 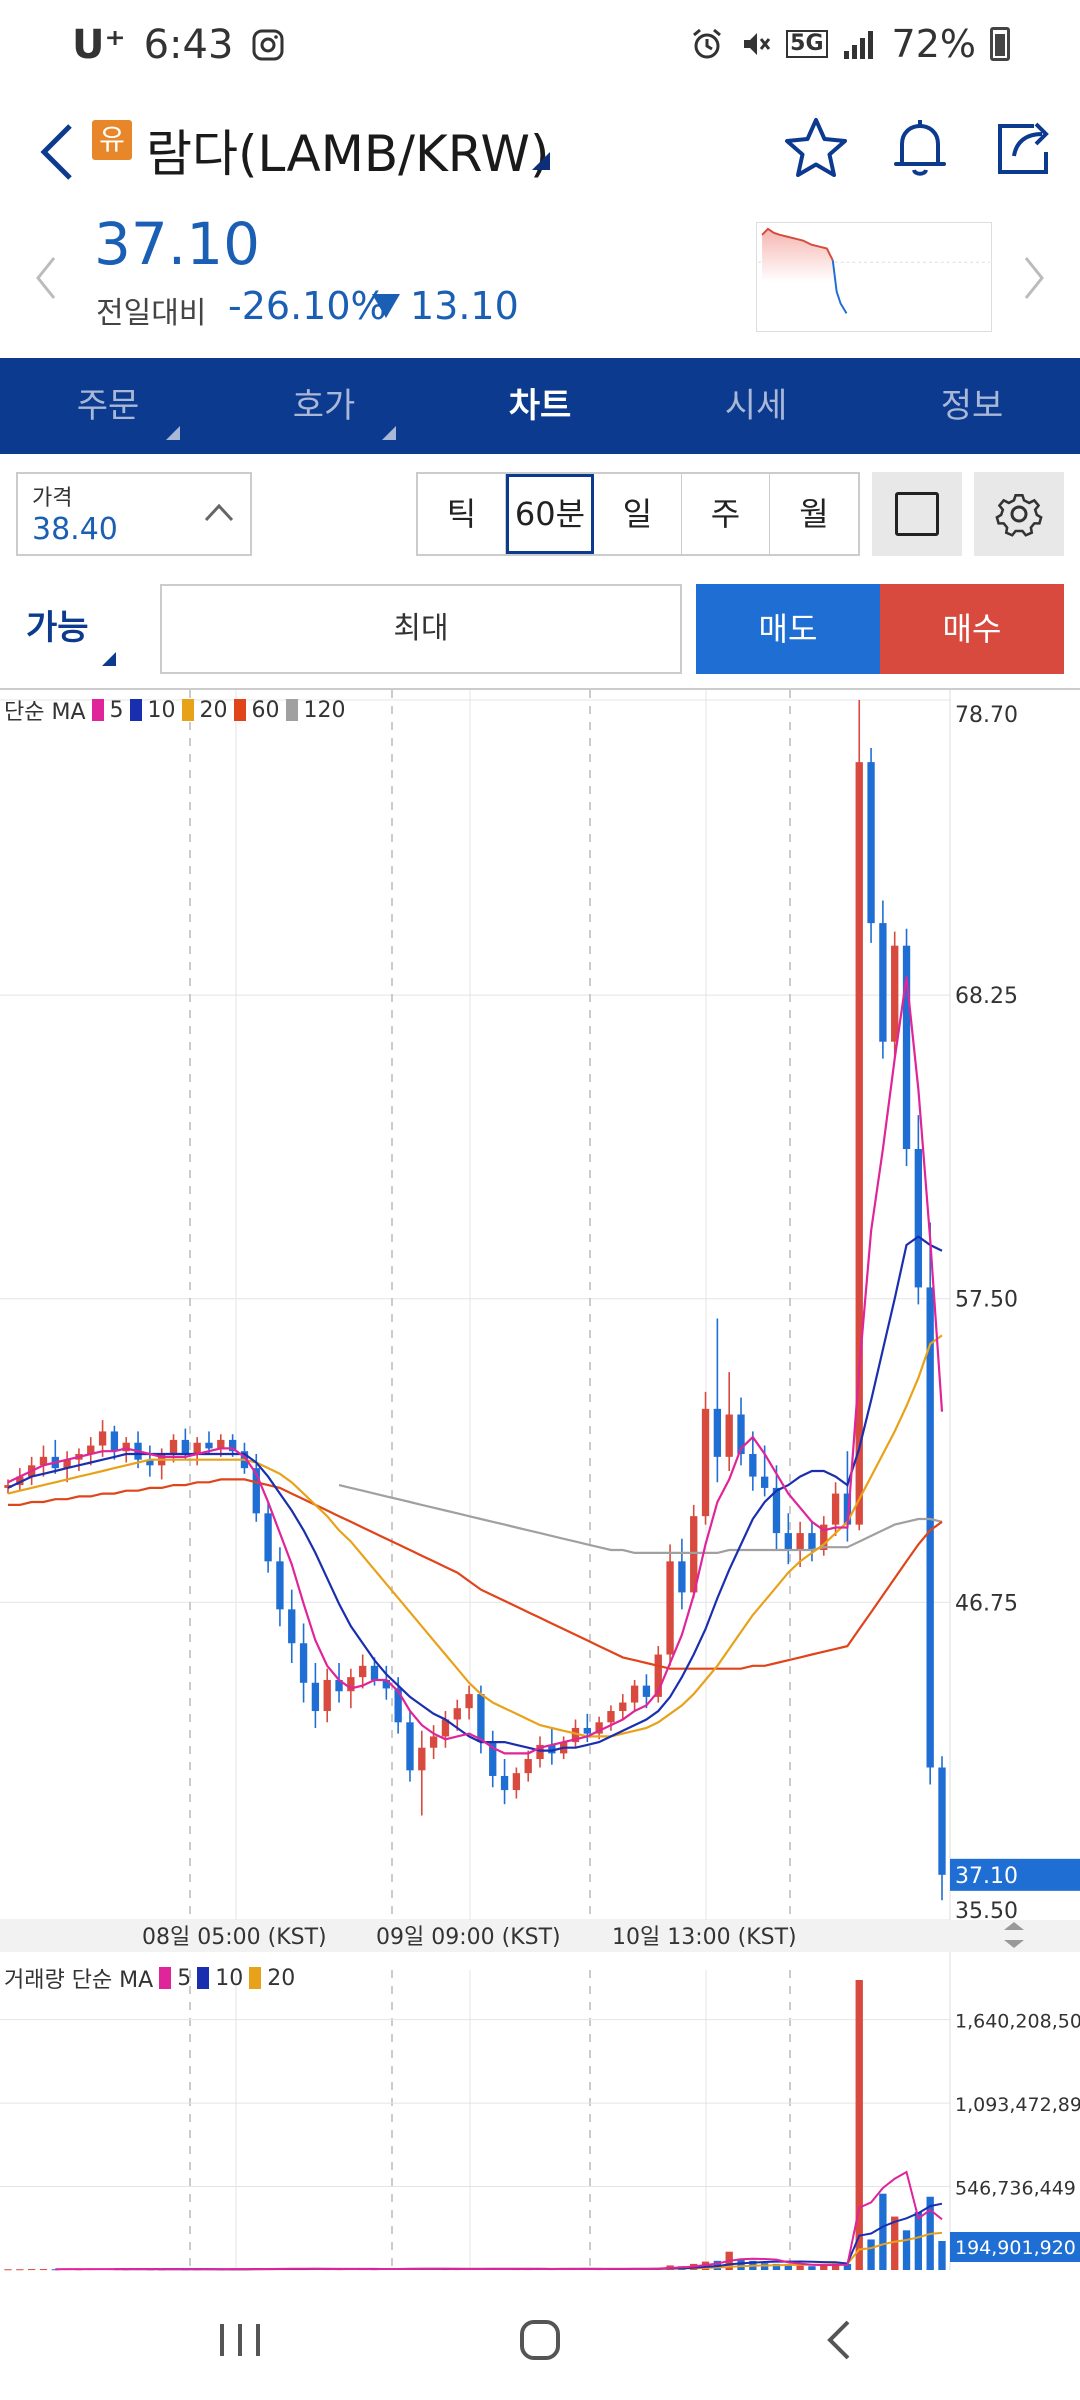 I want to click on volume-legend-prefix: 거래량 단순 MA, so click(x=79, y=1980).